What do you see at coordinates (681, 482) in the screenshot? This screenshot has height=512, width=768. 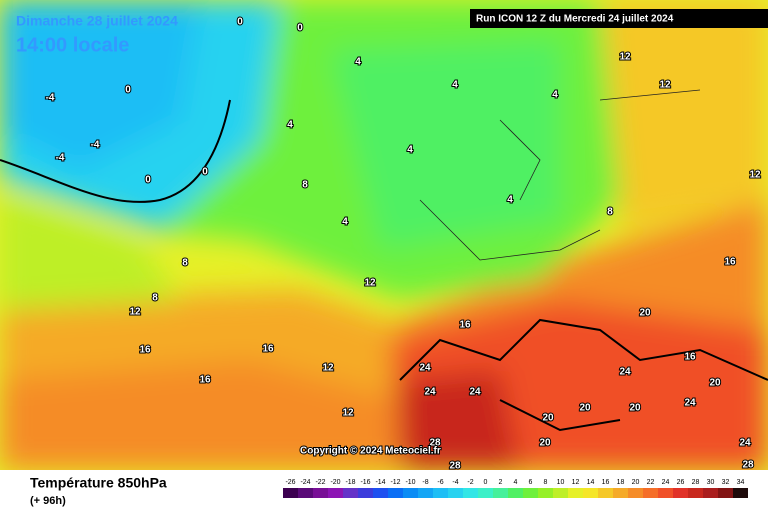 I see `scale-label: 26` at bounding box center [681, 482].